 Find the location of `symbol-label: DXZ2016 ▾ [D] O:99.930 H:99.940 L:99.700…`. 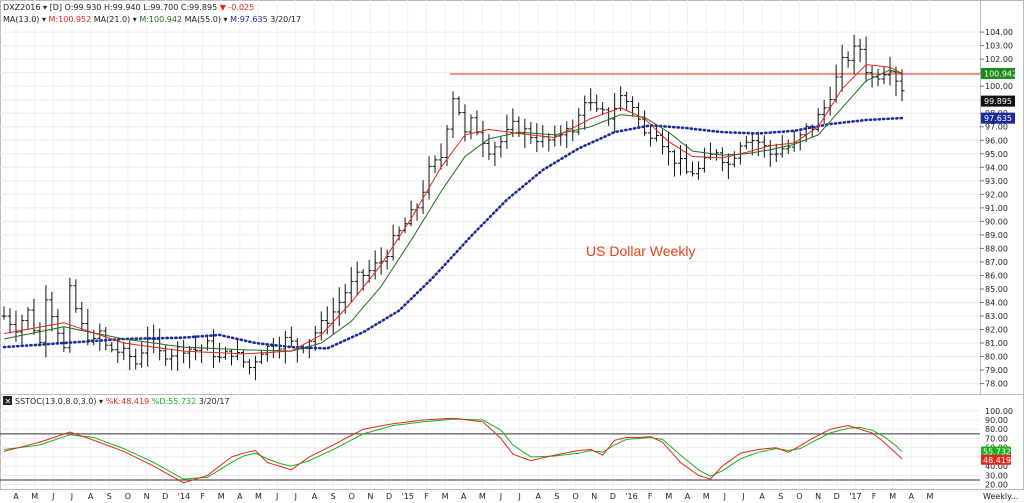

symbol-label: DXZ2016 ▾ [D] O:99.930 H:99.940 L:99.700… is located at coordinates (128, 7).